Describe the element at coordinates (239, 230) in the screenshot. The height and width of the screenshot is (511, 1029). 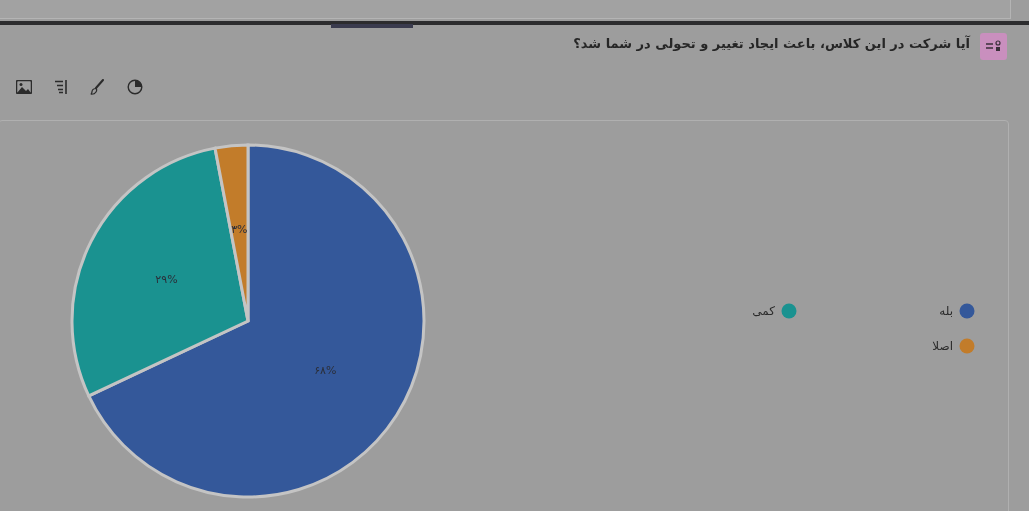
I see `data-label: ۳%` at that location.